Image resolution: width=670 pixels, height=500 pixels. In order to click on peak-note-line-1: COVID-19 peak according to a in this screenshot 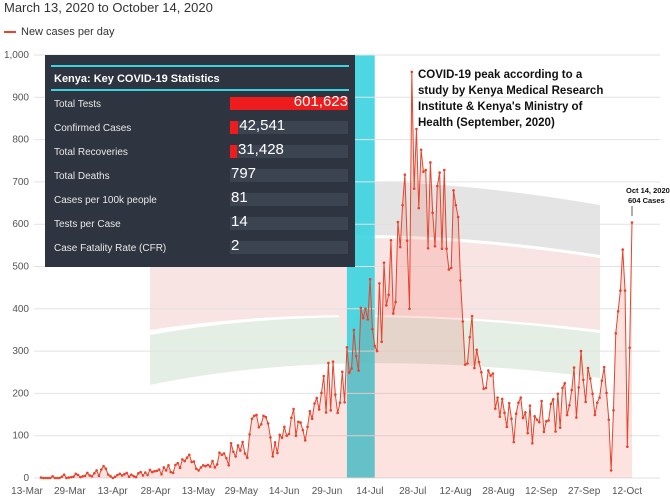, I will do `click(500, 75)`.